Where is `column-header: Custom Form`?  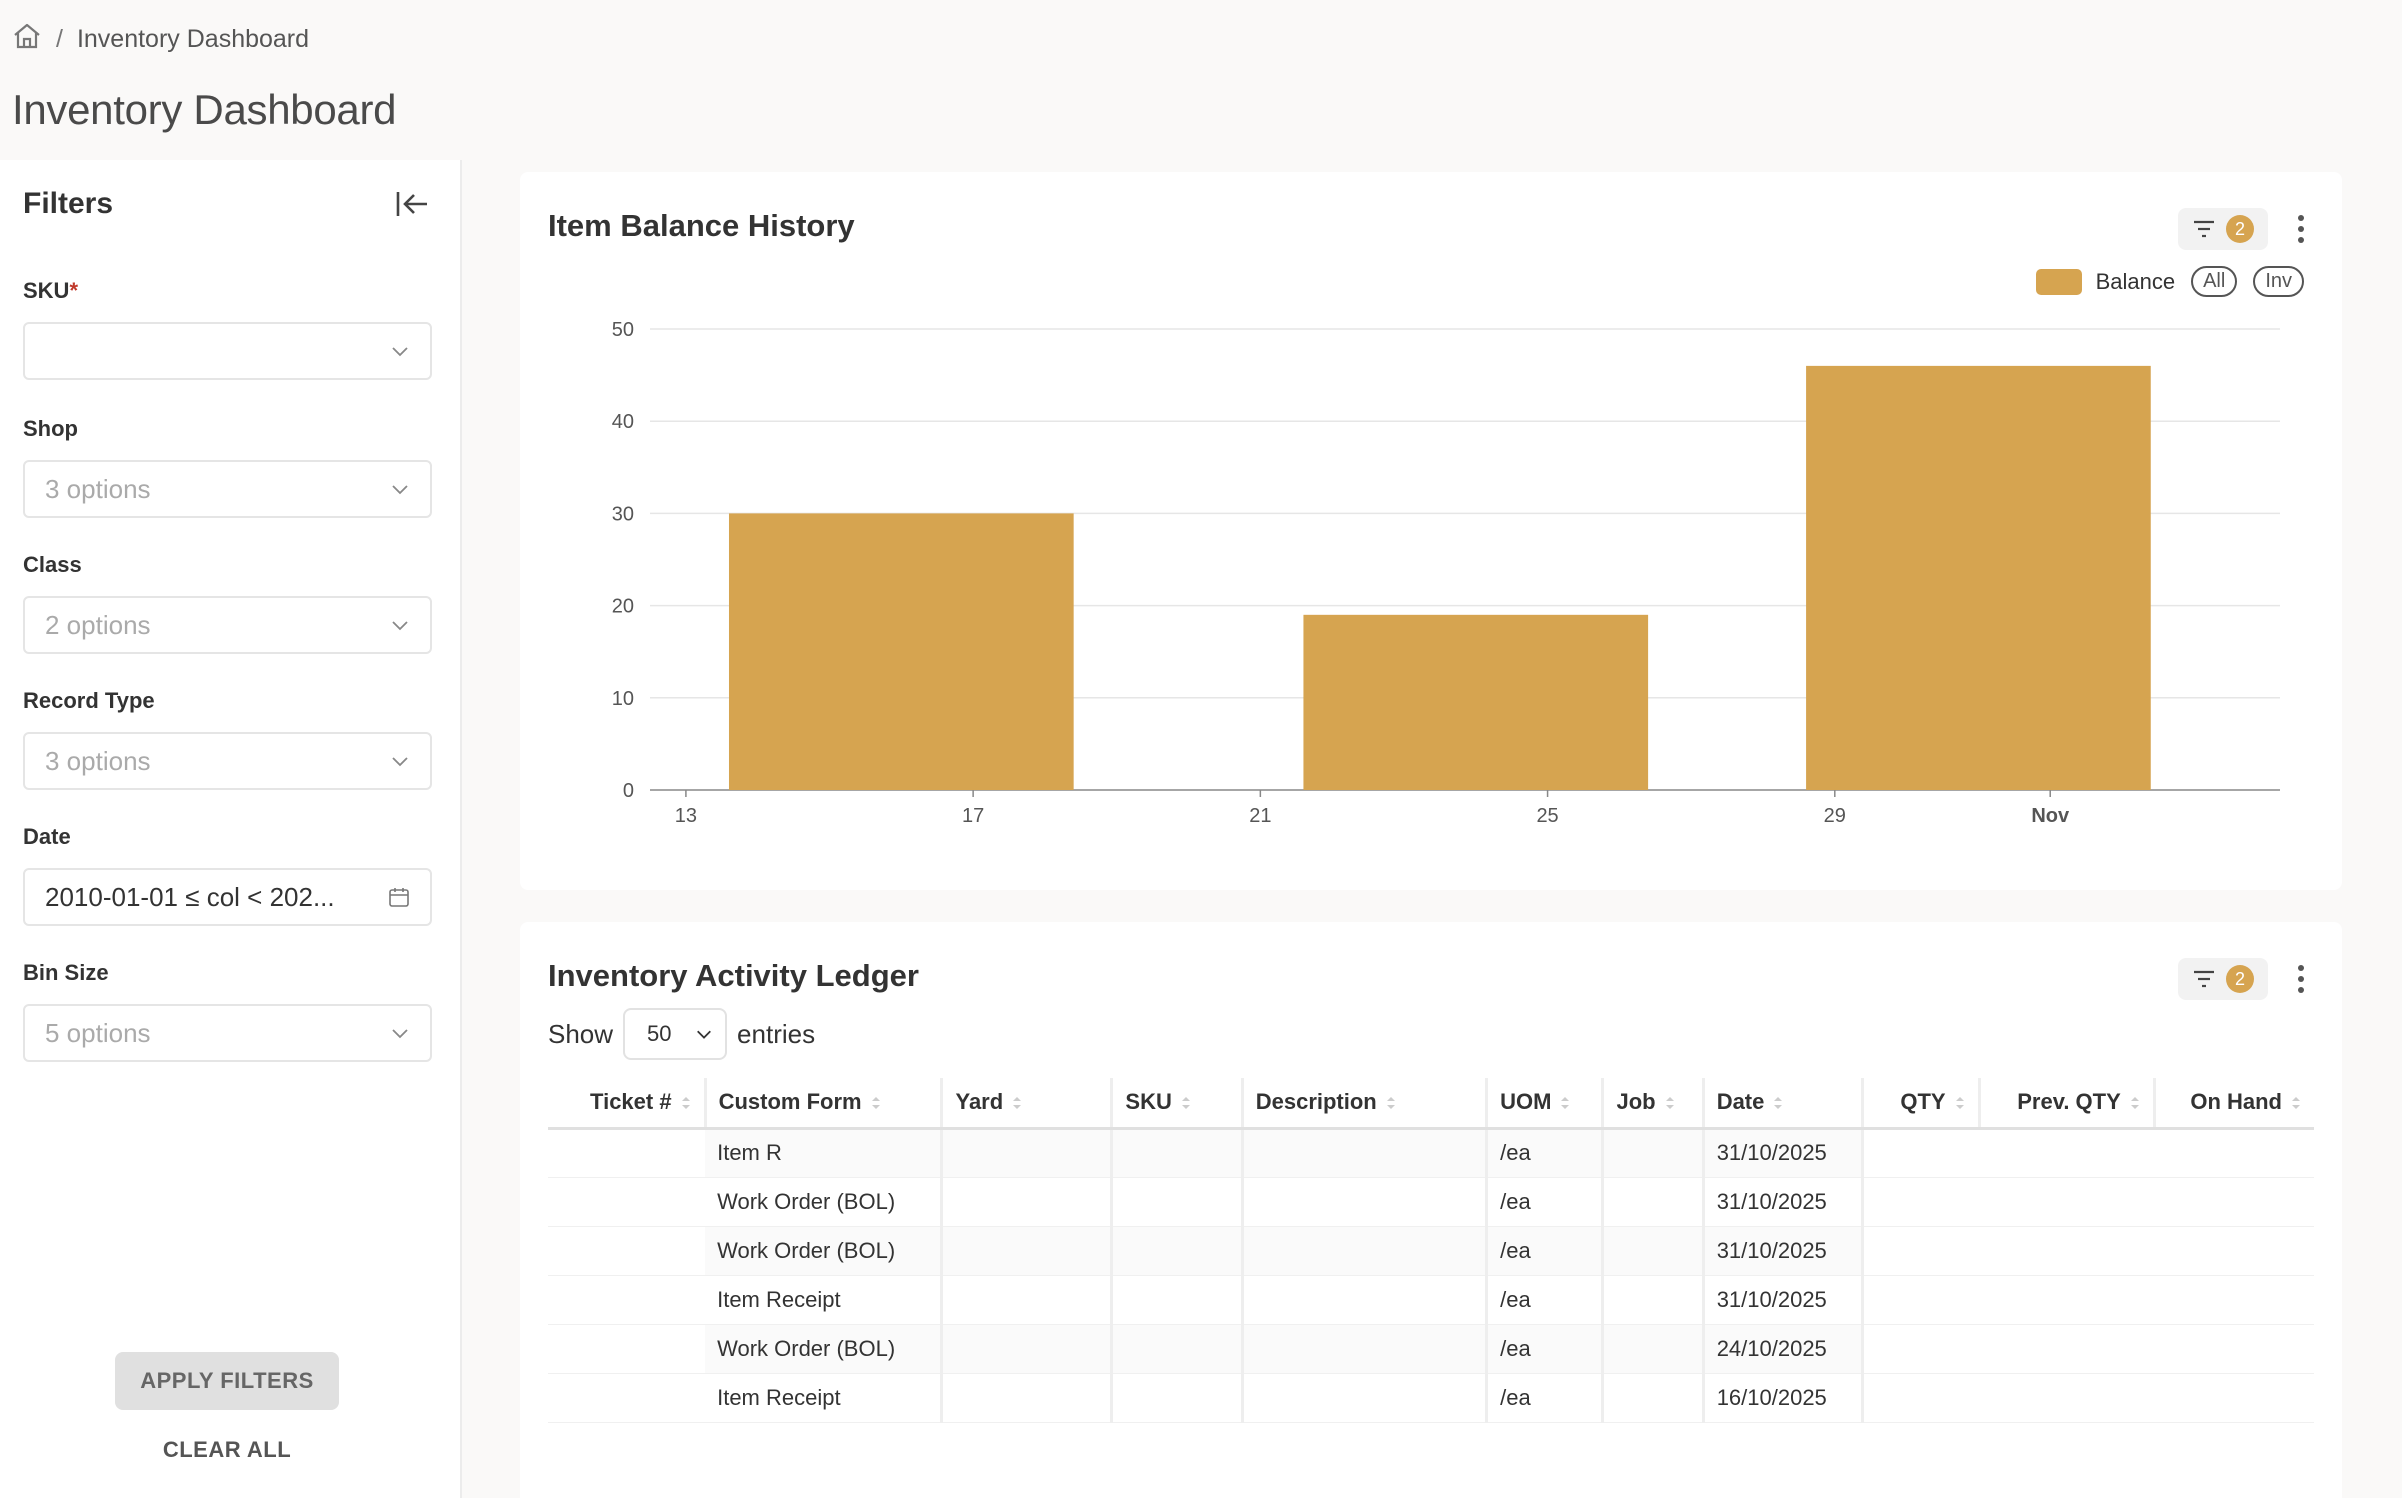
column-header: Custom Form is located at coordinates (824, 1104).